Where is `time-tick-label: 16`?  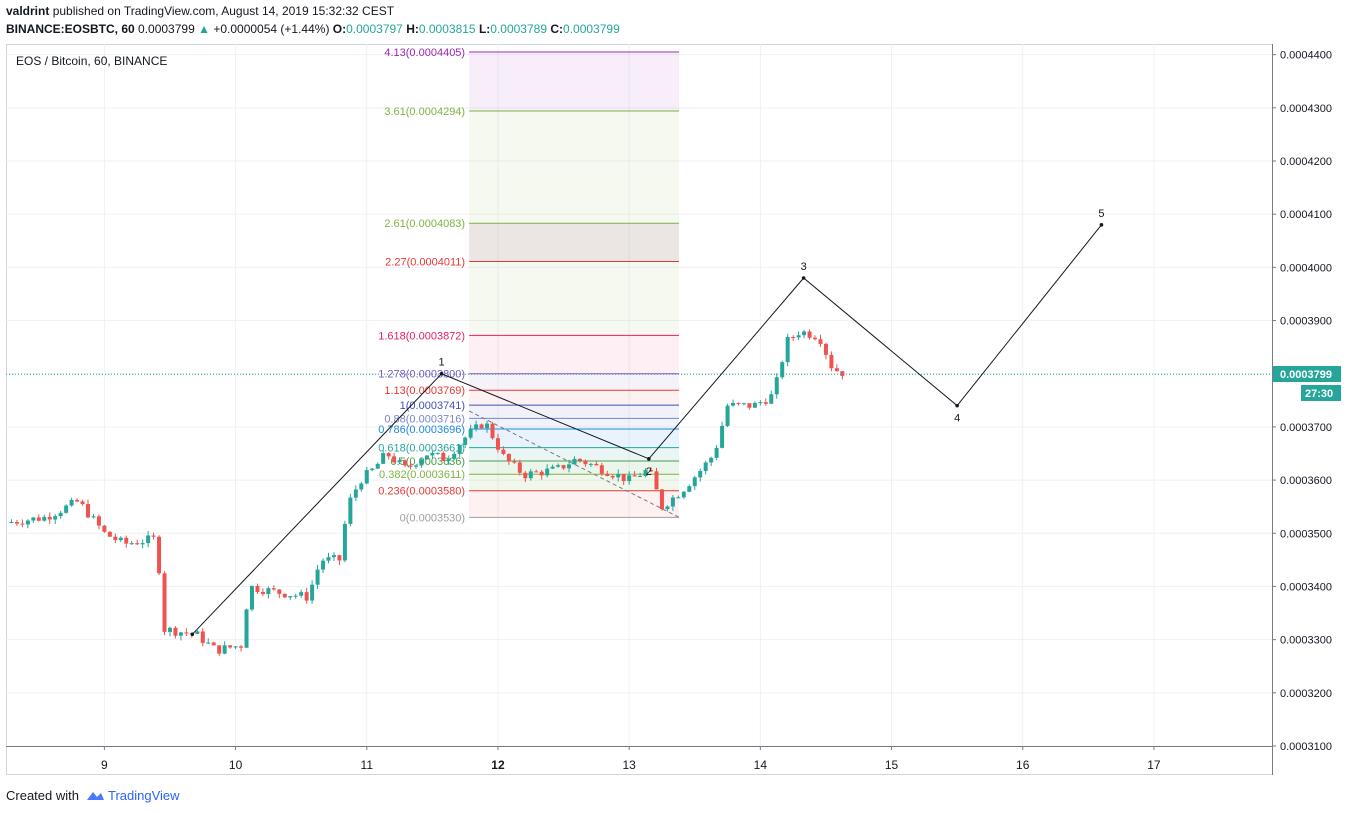
time-tick-label: 16 is located at coordinates (1023, 765).